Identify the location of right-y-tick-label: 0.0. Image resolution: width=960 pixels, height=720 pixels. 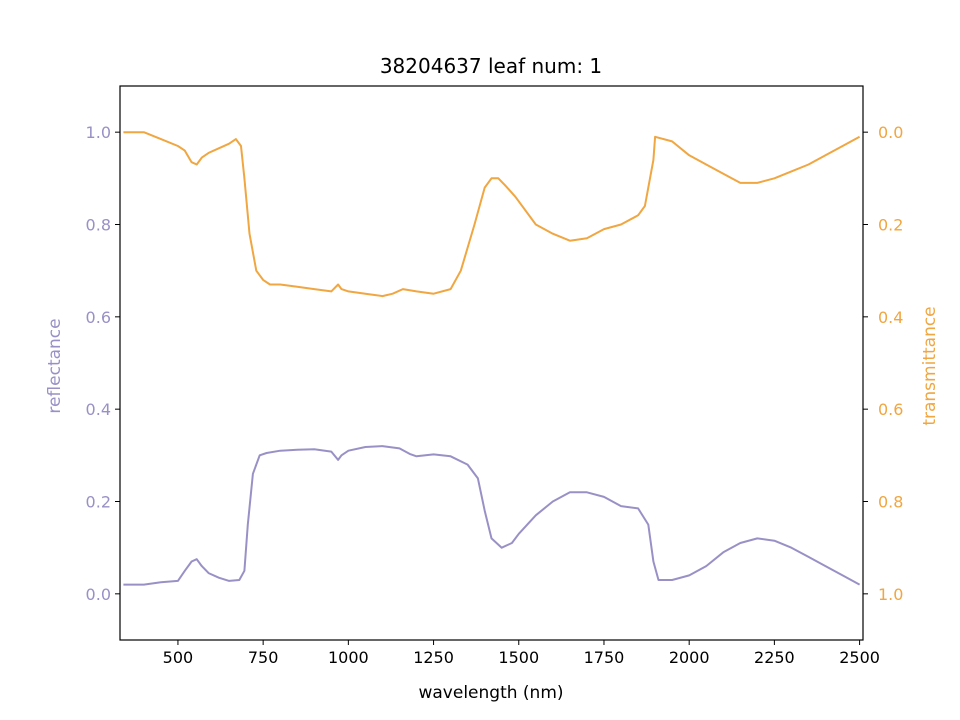
(890, 132).